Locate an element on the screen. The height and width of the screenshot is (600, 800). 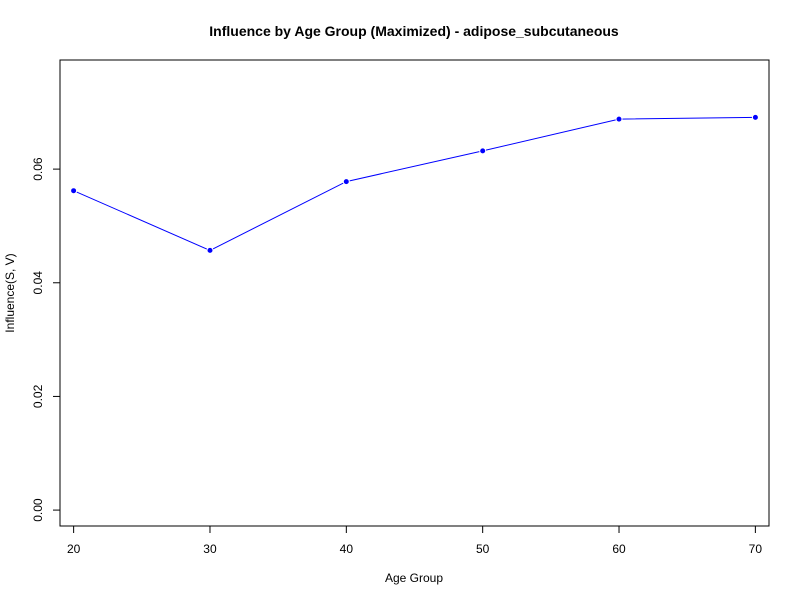
x-tick-label: 40 is located at coordinates (347, 549).